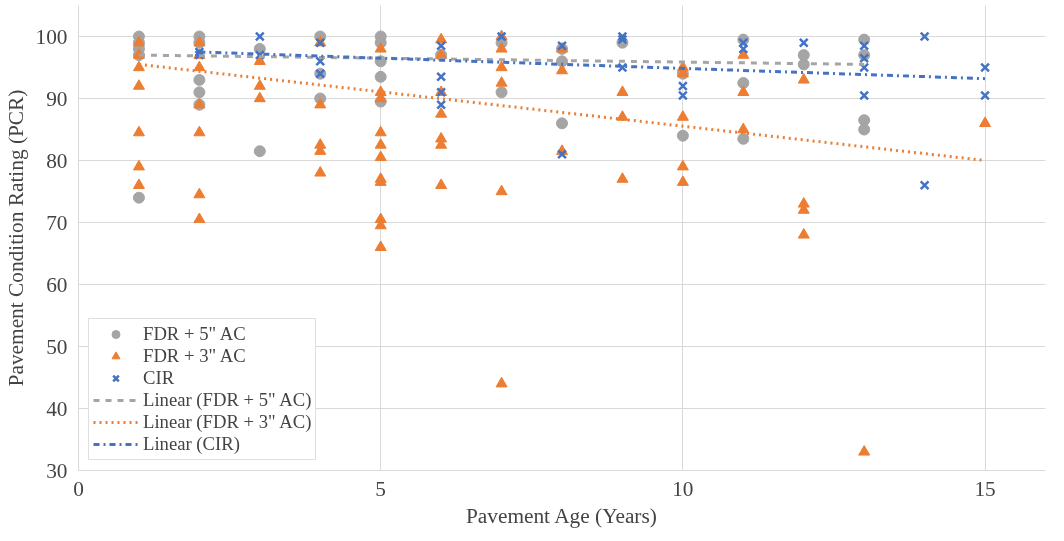 The height and width of the screenshot is (541, 1064). Describe the element at coordinates (381, 488) in the screenshot. I see `x-tick-label: 5` at that location.